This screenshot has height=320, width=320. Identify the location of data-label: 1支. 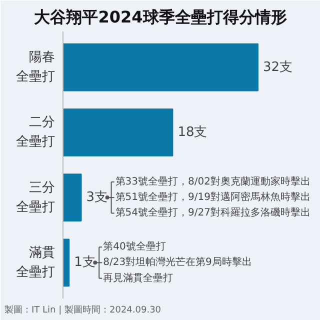
(85, 262).